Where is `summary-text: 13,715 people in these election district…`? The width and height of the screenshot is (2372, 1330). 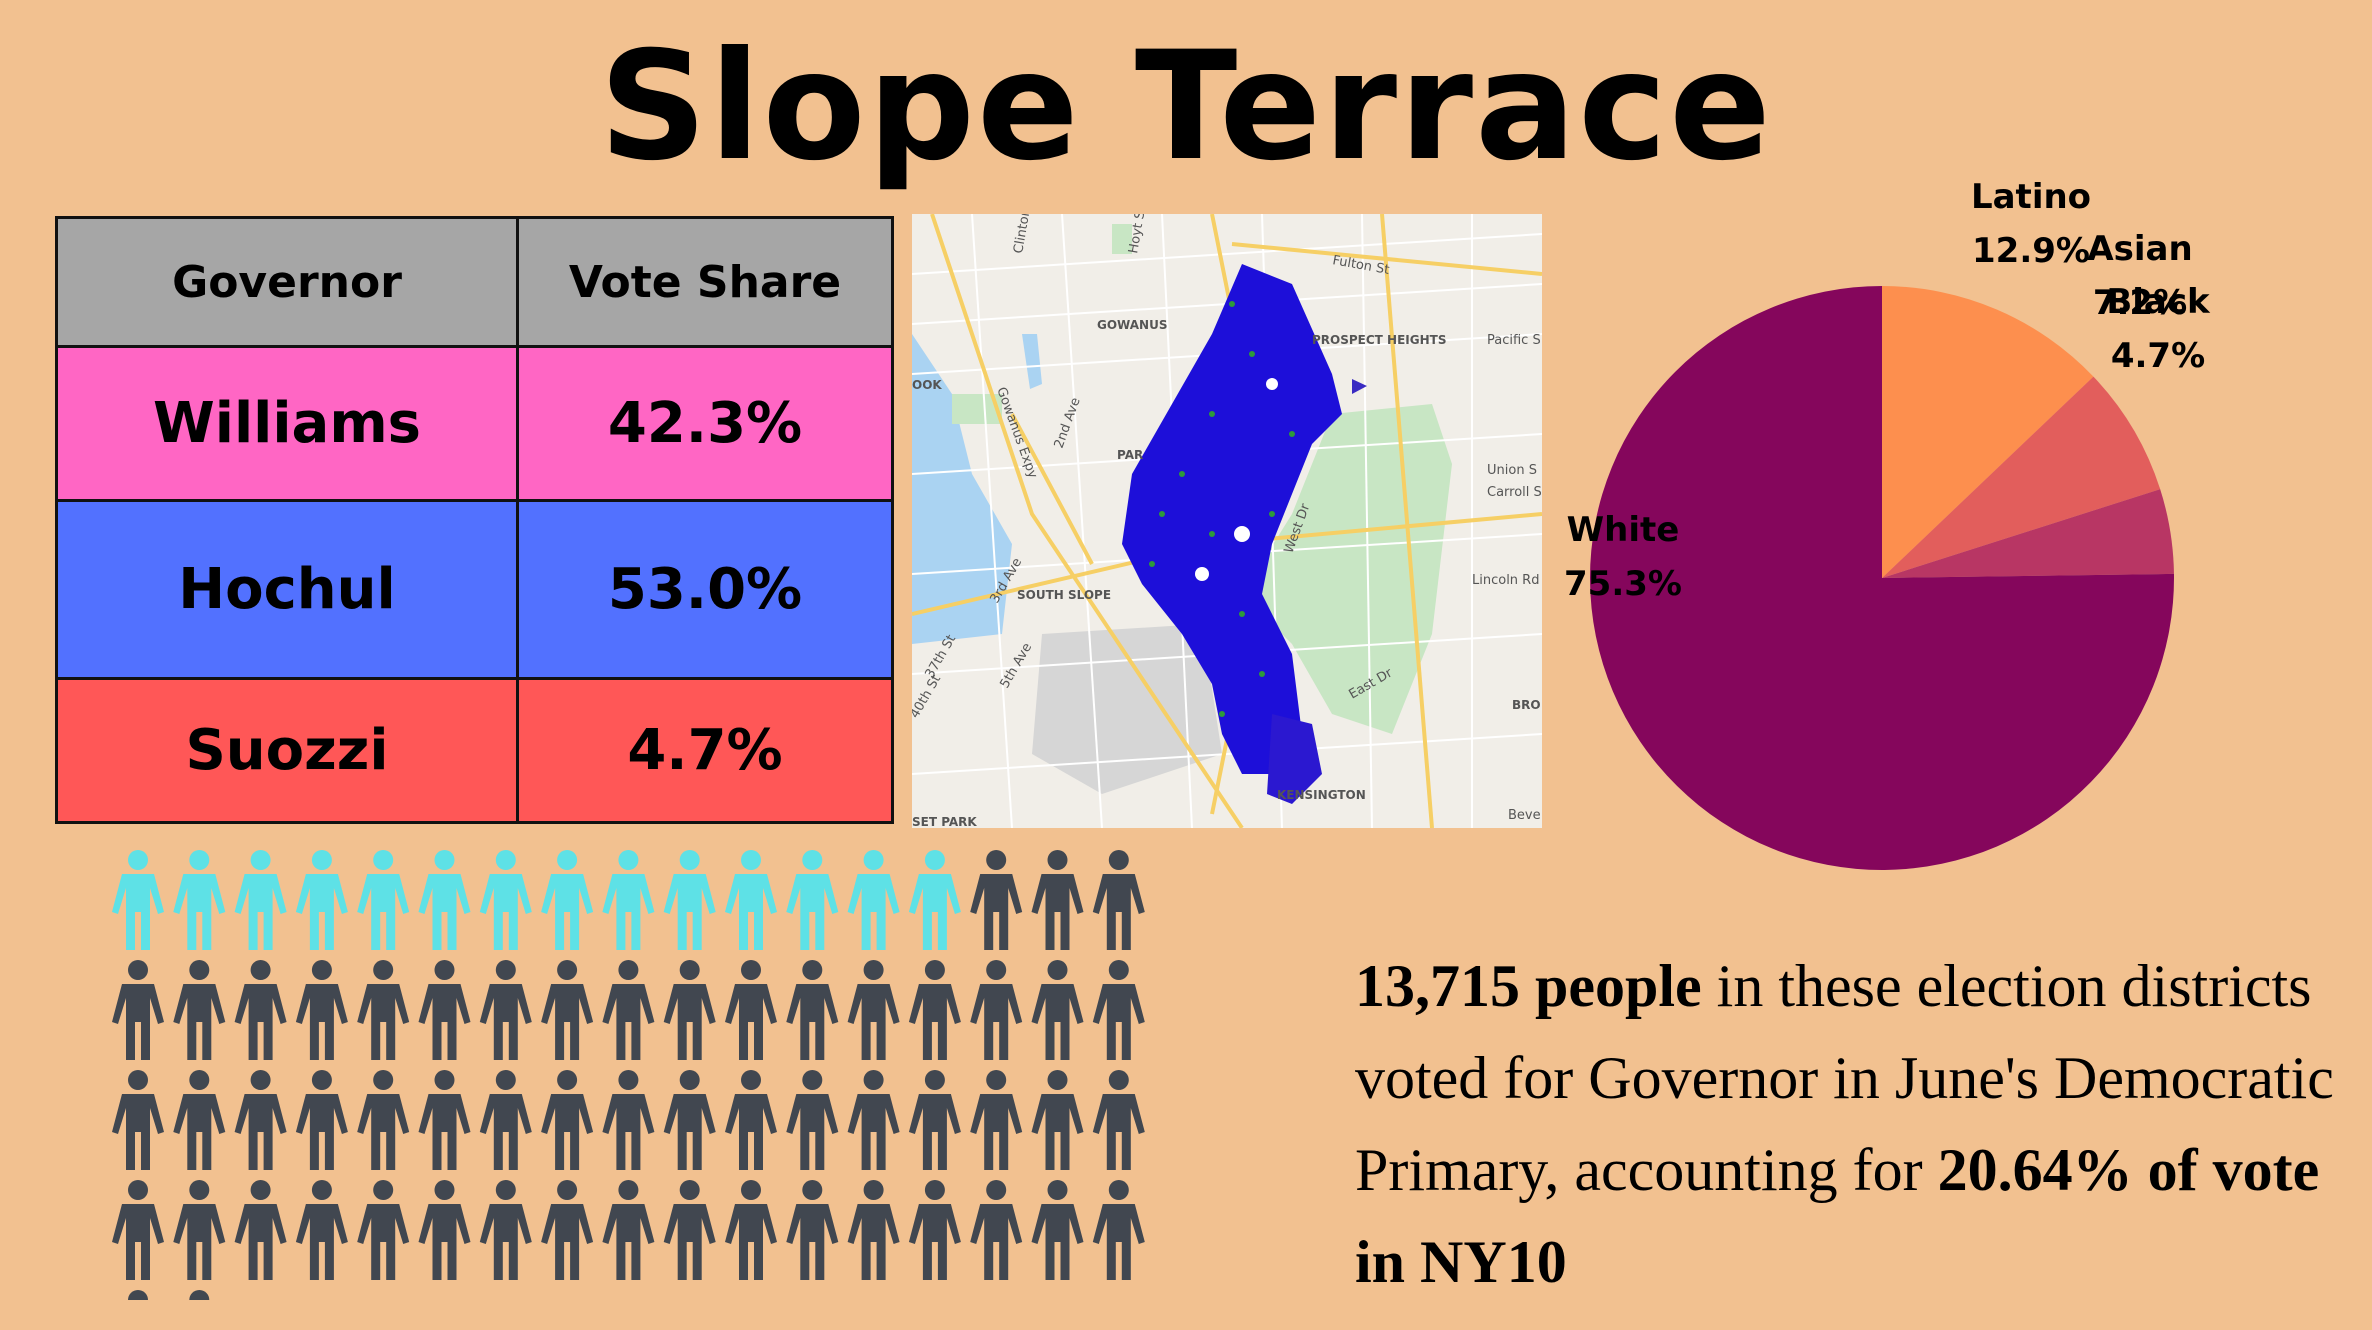
summary-text: 13,715 people in these election district… is located at coordinates (1855, 1124).